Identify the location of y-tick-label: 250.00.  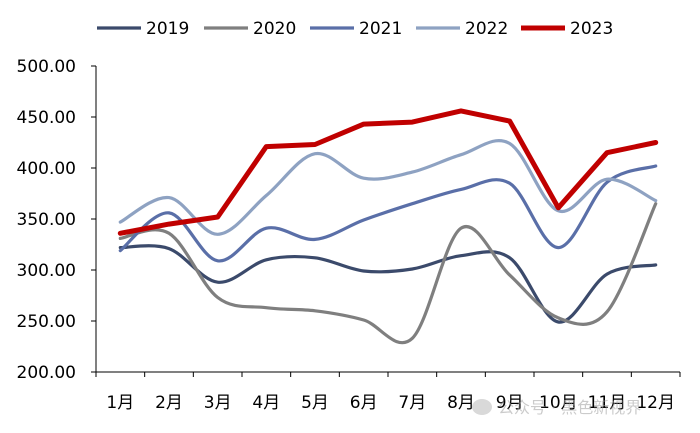
(46, 322).